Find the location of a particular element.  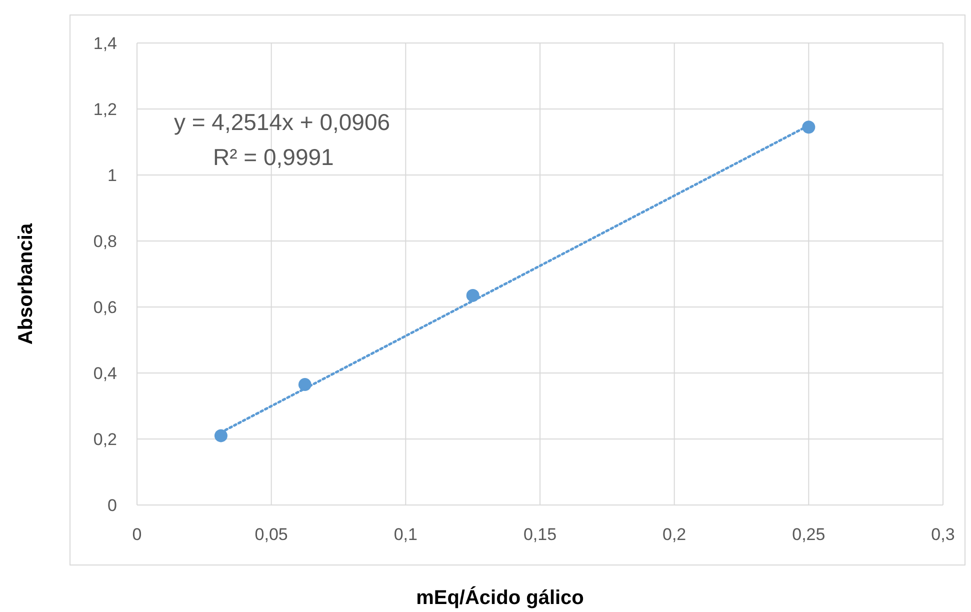

x-tick-label: 0,3 is located at coordinates (943, 534).